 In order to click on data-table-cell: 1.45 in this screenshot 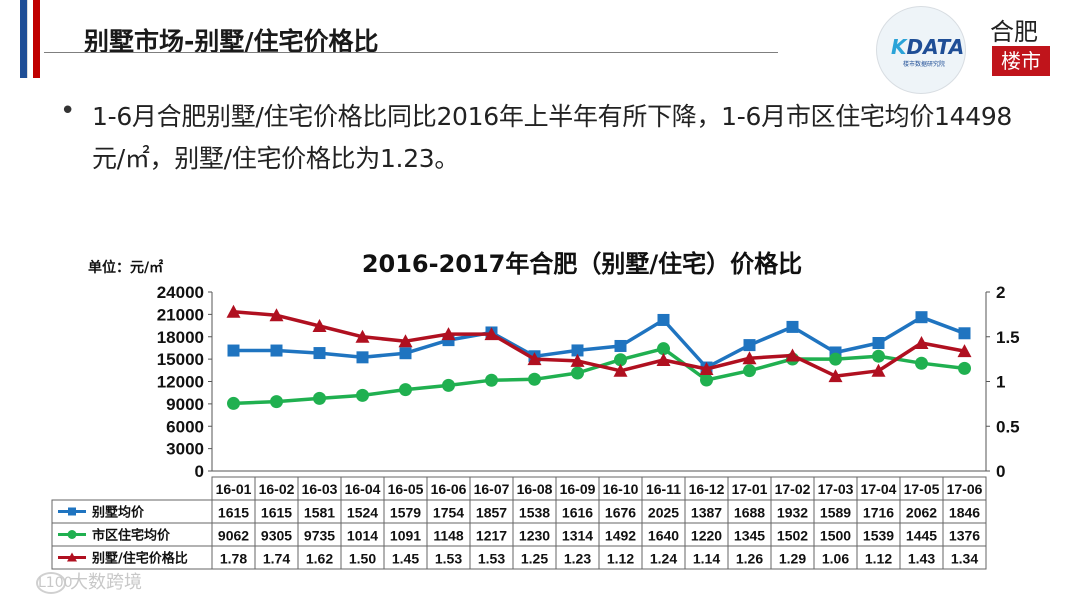, I will do `click(405, 559)`.